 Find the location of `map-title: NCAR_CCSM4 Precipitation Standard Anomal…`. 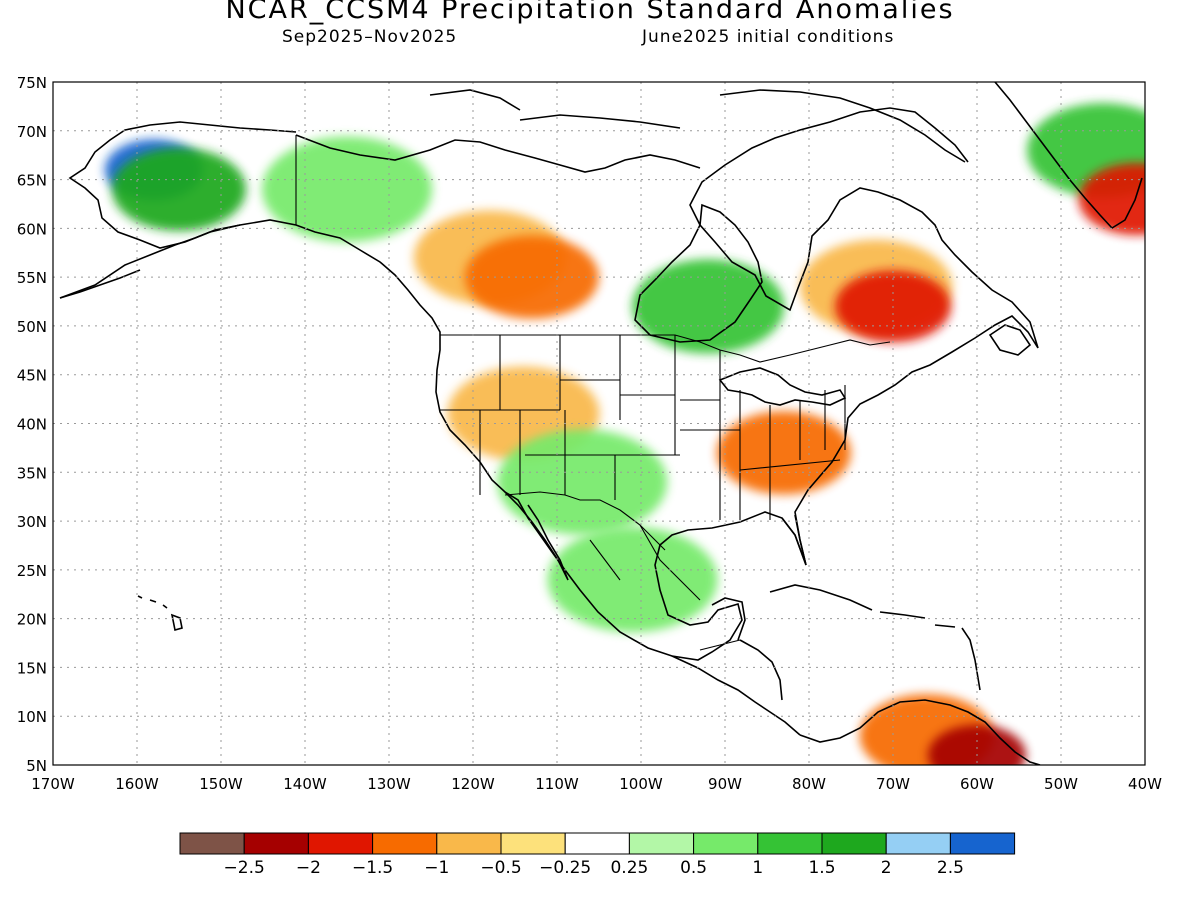

map-title: NCAR_CCSM4 Precipitation Standard Anomal… is located at coordinates (590, 12).